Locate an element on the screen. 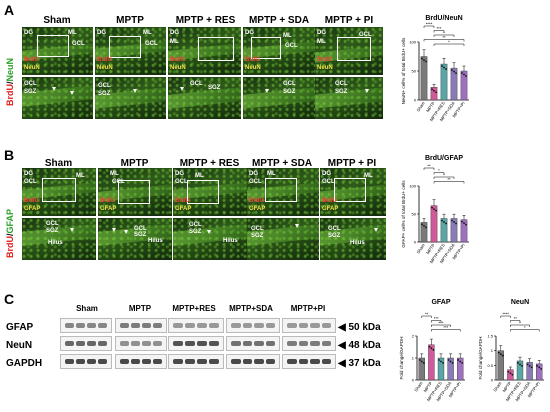  western-blot is located at coordinates (198, 346).